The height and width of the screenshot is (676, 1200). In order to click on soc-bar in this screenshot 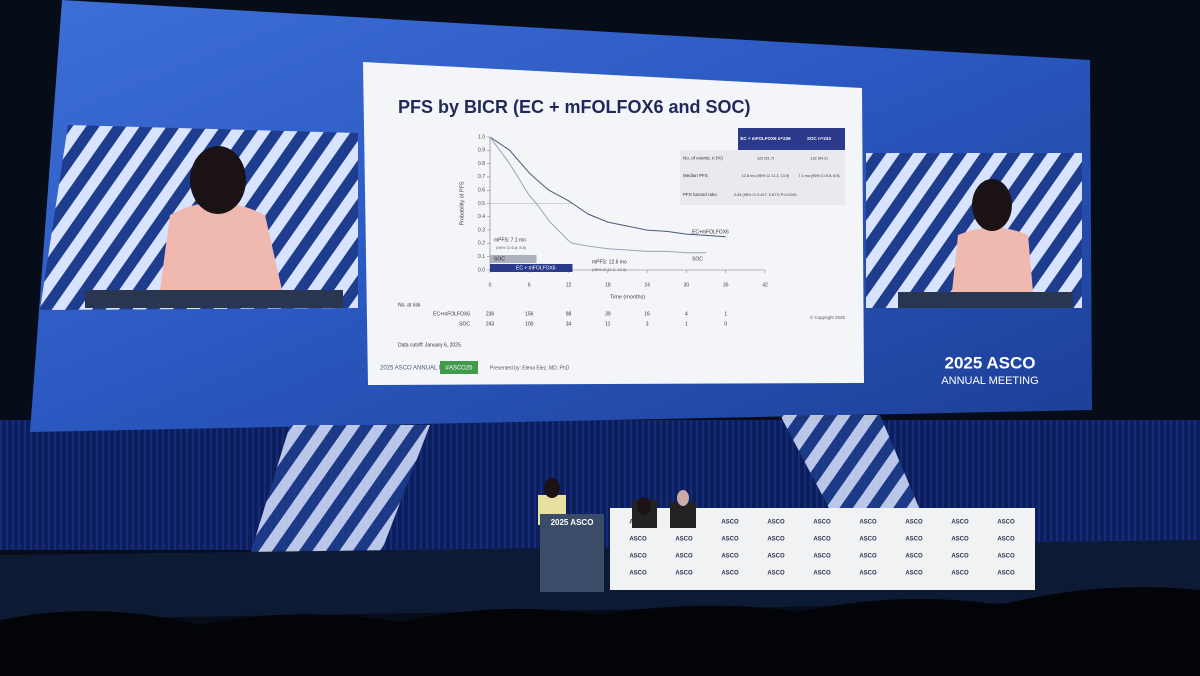, I will do `click(513, 259)`.